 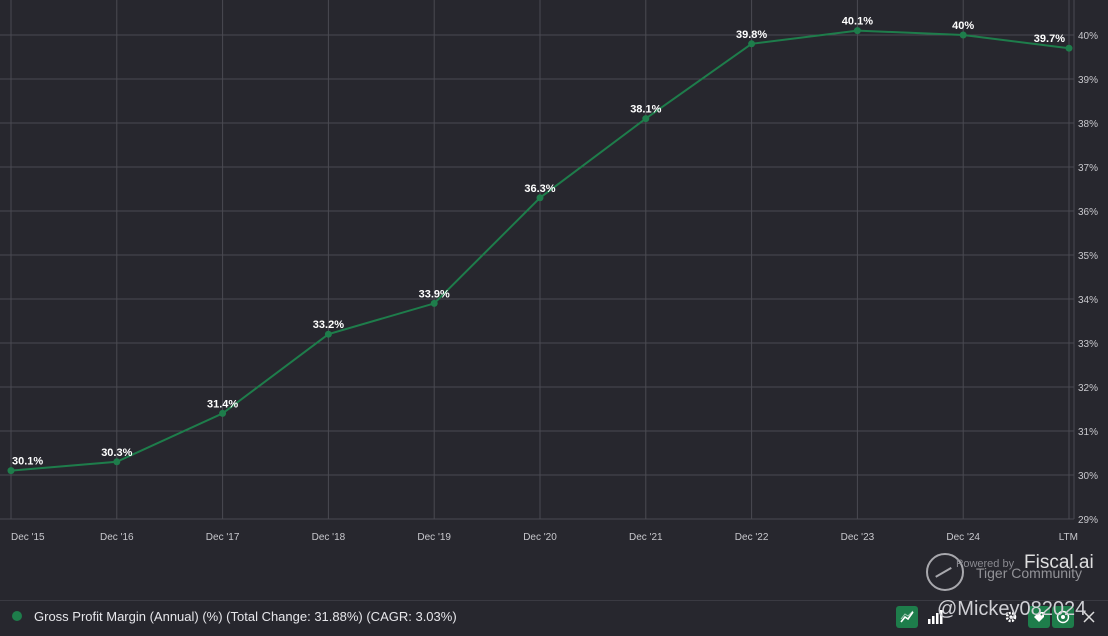 I want to click on data-label: 38.1%, so click(x=645, y=110).